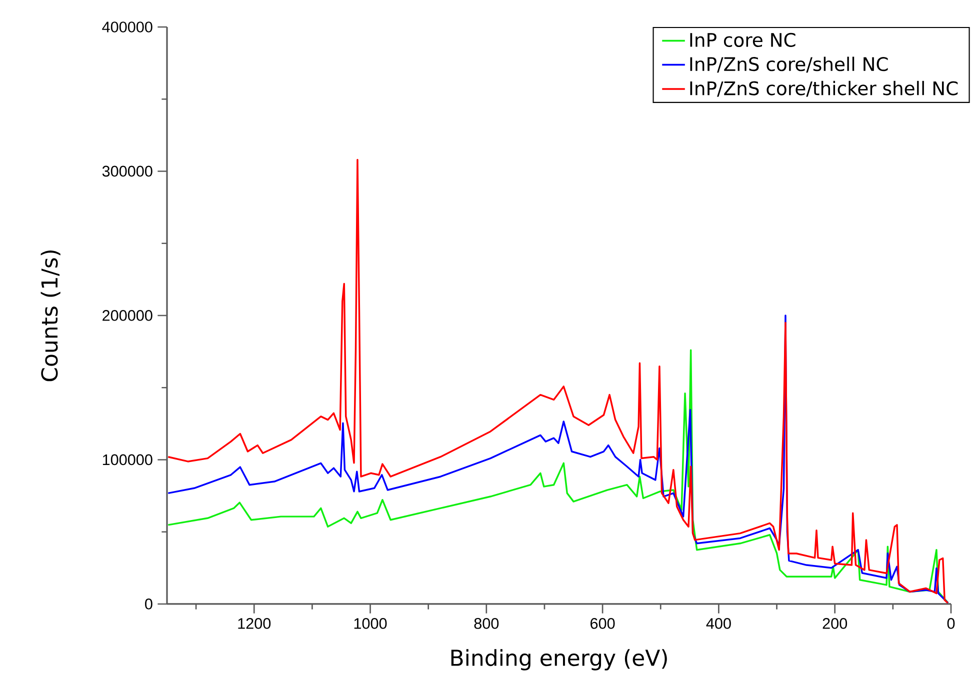  What do you see at coordinates (824, 88) in the screenshot?
I see `legend-label: InP/ZnS core/thicker shell NC` at bounding box center [824, 88].